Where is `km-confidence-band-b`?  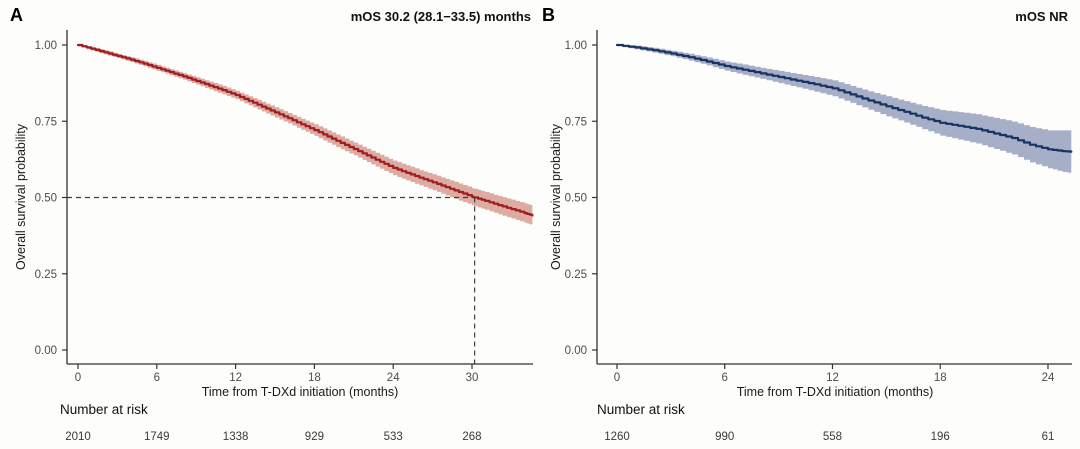 km-confidence-band-b is located at coordinates (844, 109).